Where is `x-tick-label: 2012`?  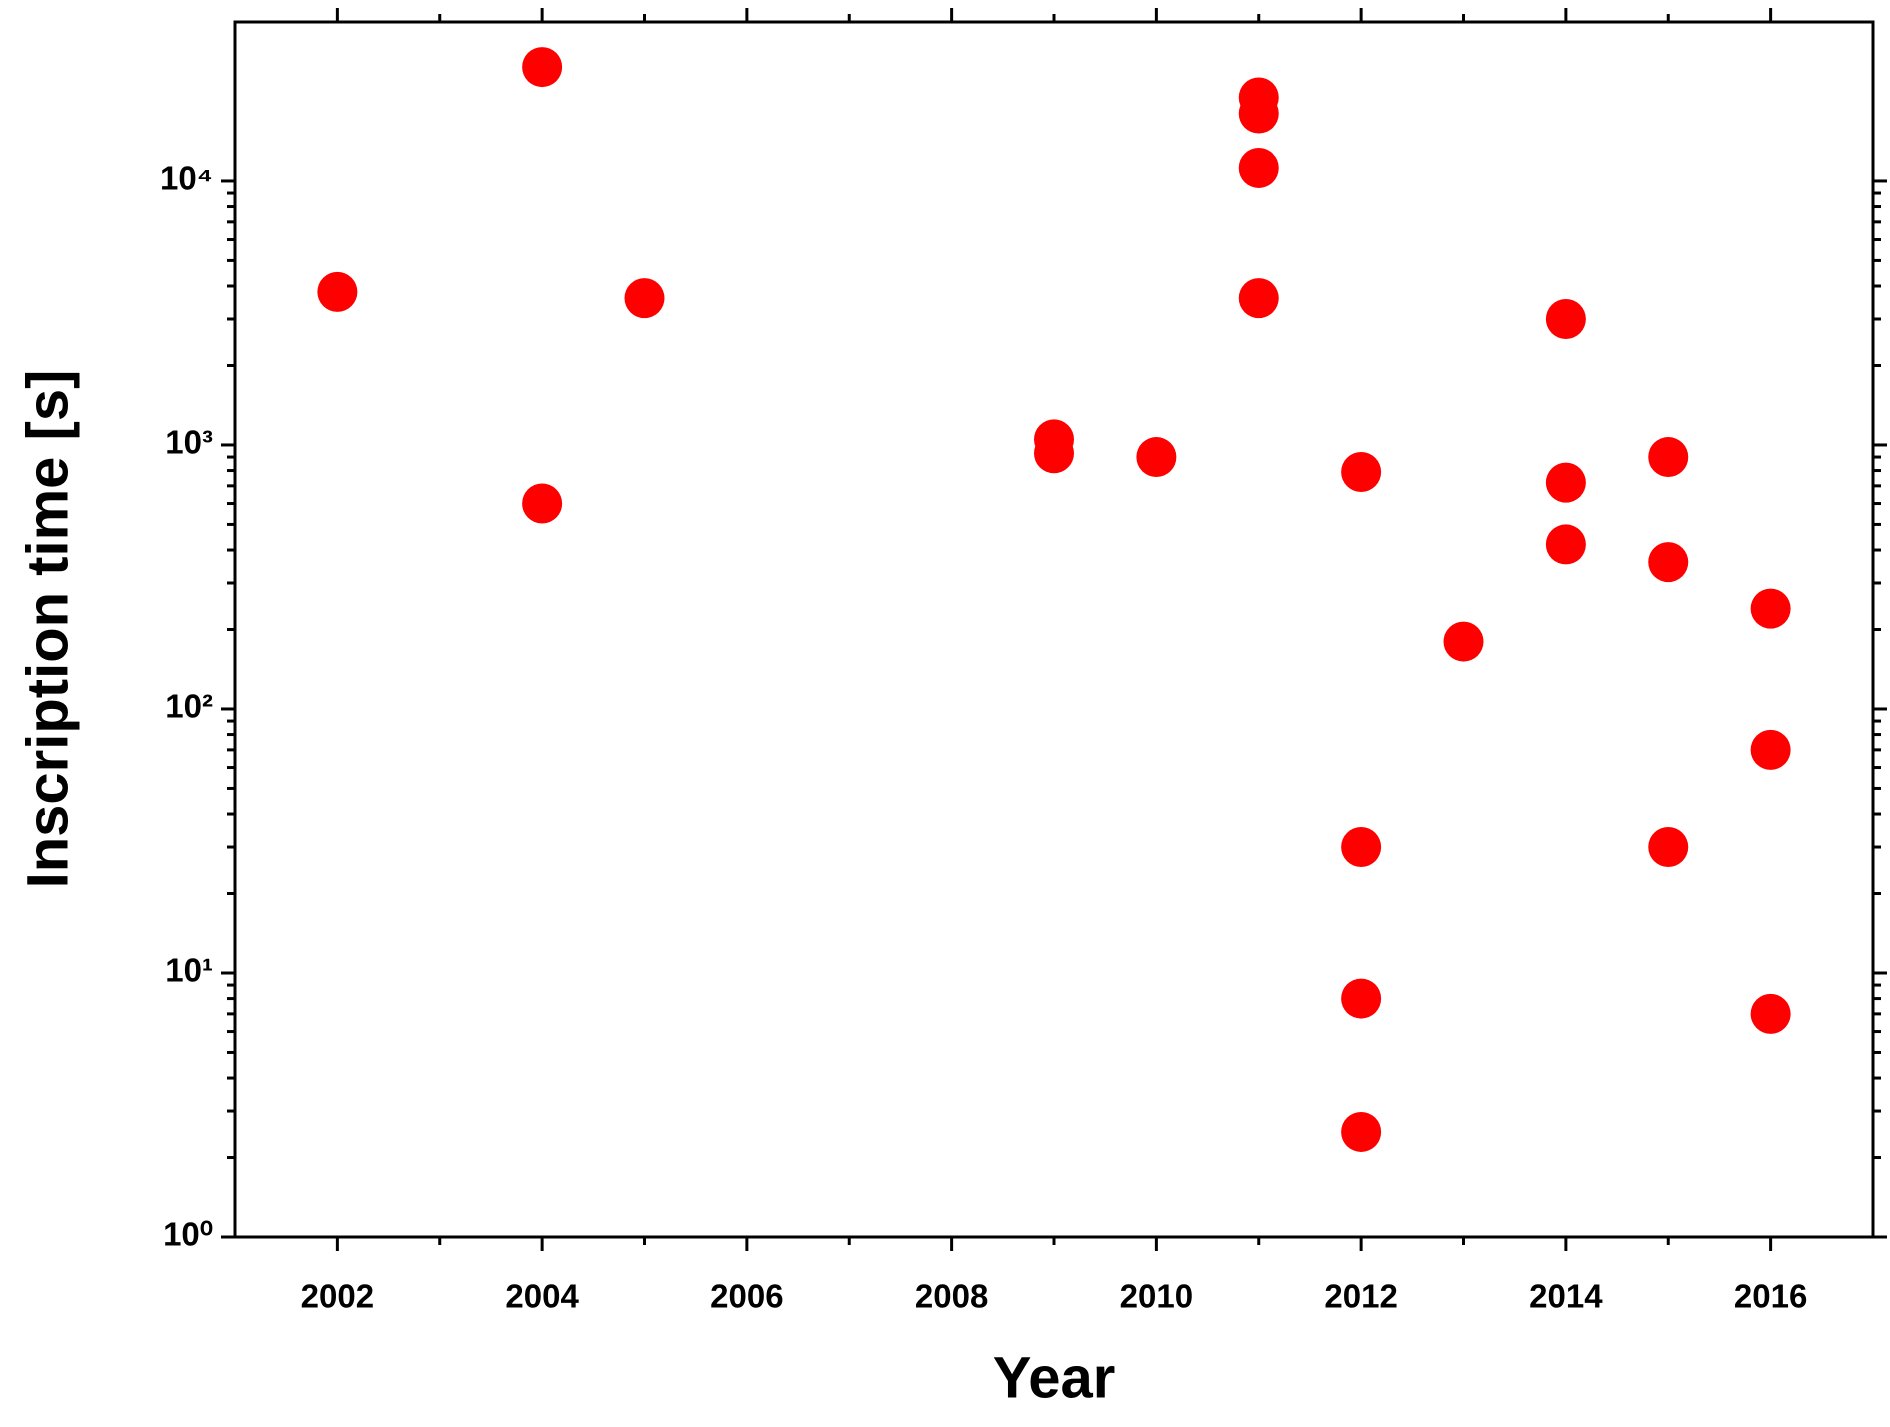
x-tick-label: 2012 is located at coordinates (1360, 1296).